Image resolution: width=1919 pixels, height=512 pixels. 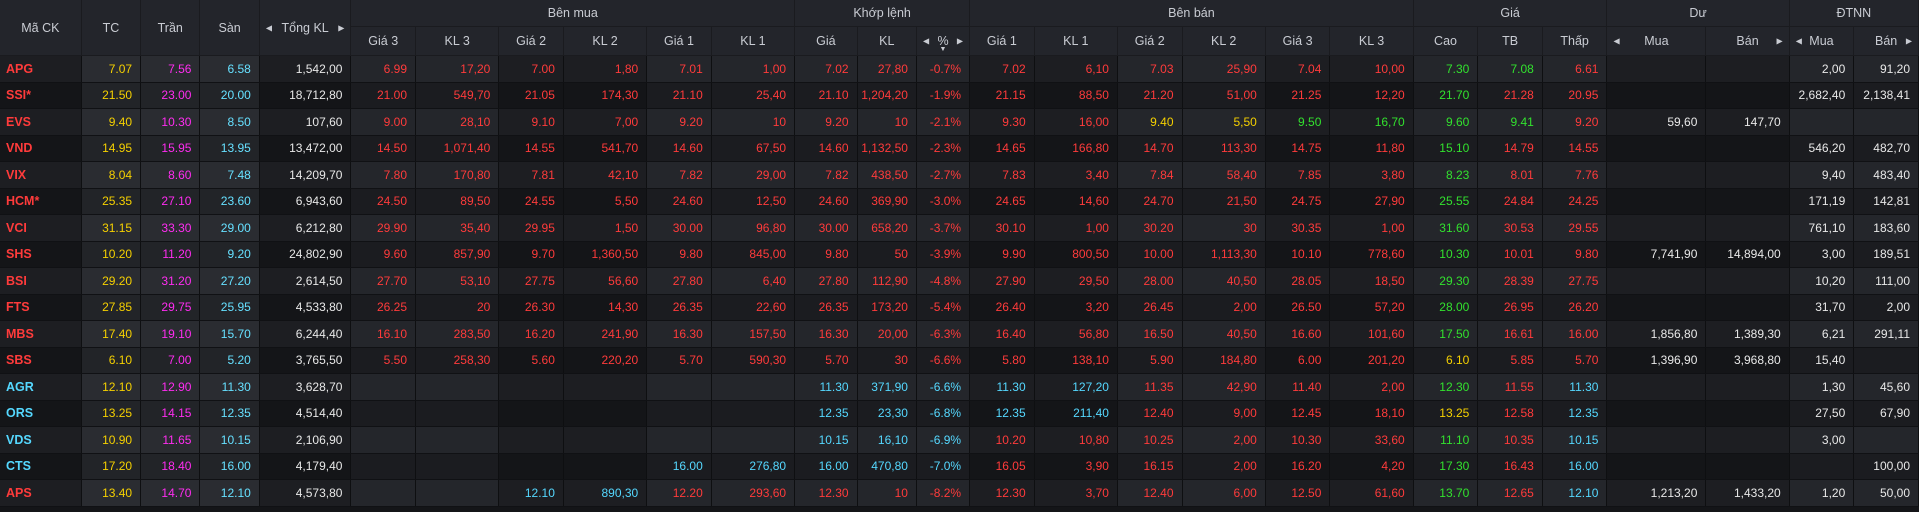 What do you see at coordinates (531, 122) in the screenshot?
I see `buy-price2-cell: 9.10` at bounding box center [531, 122].